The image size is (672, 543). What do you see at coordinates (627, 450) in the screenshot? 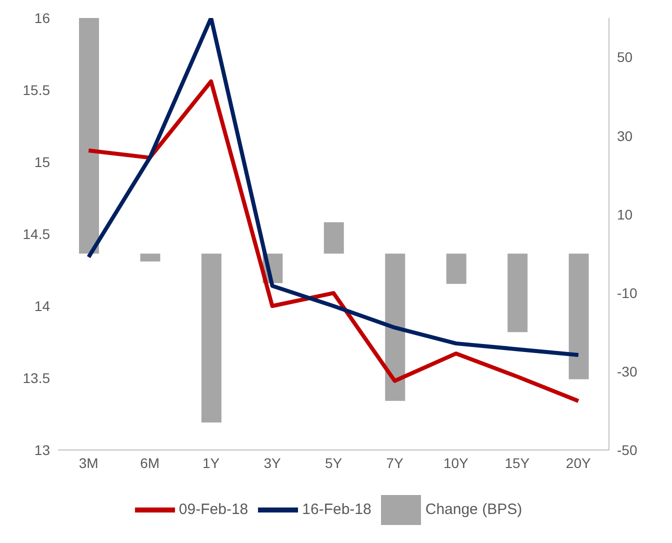
I see `y2-tick-label: -50` at bounding box center [627, 450].